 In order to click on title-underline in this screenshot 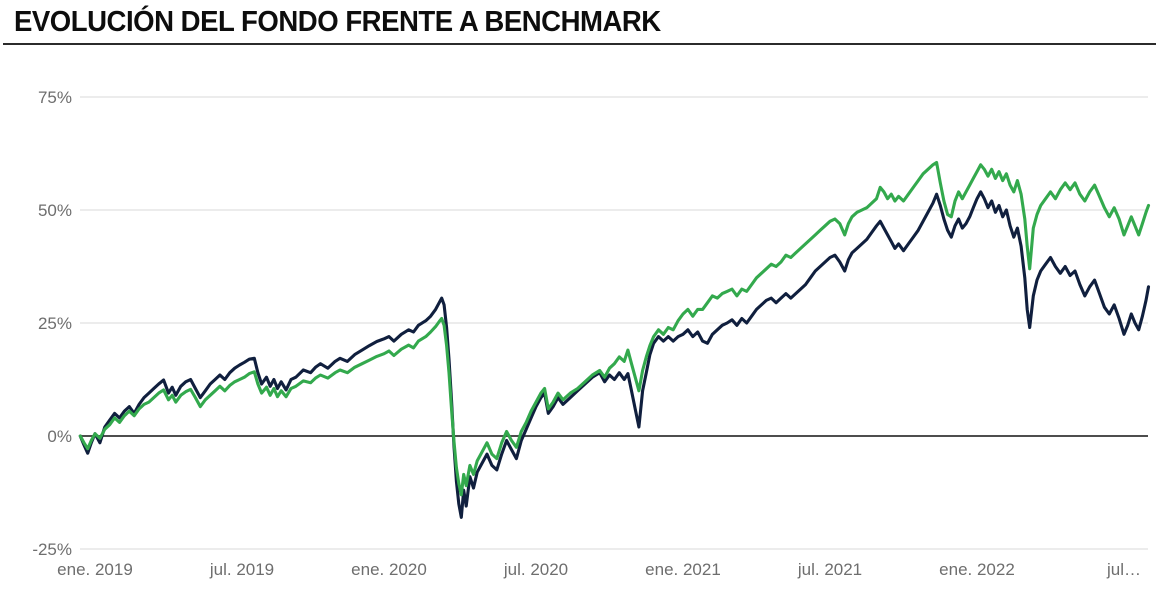, I will do `click(579, 44)`.